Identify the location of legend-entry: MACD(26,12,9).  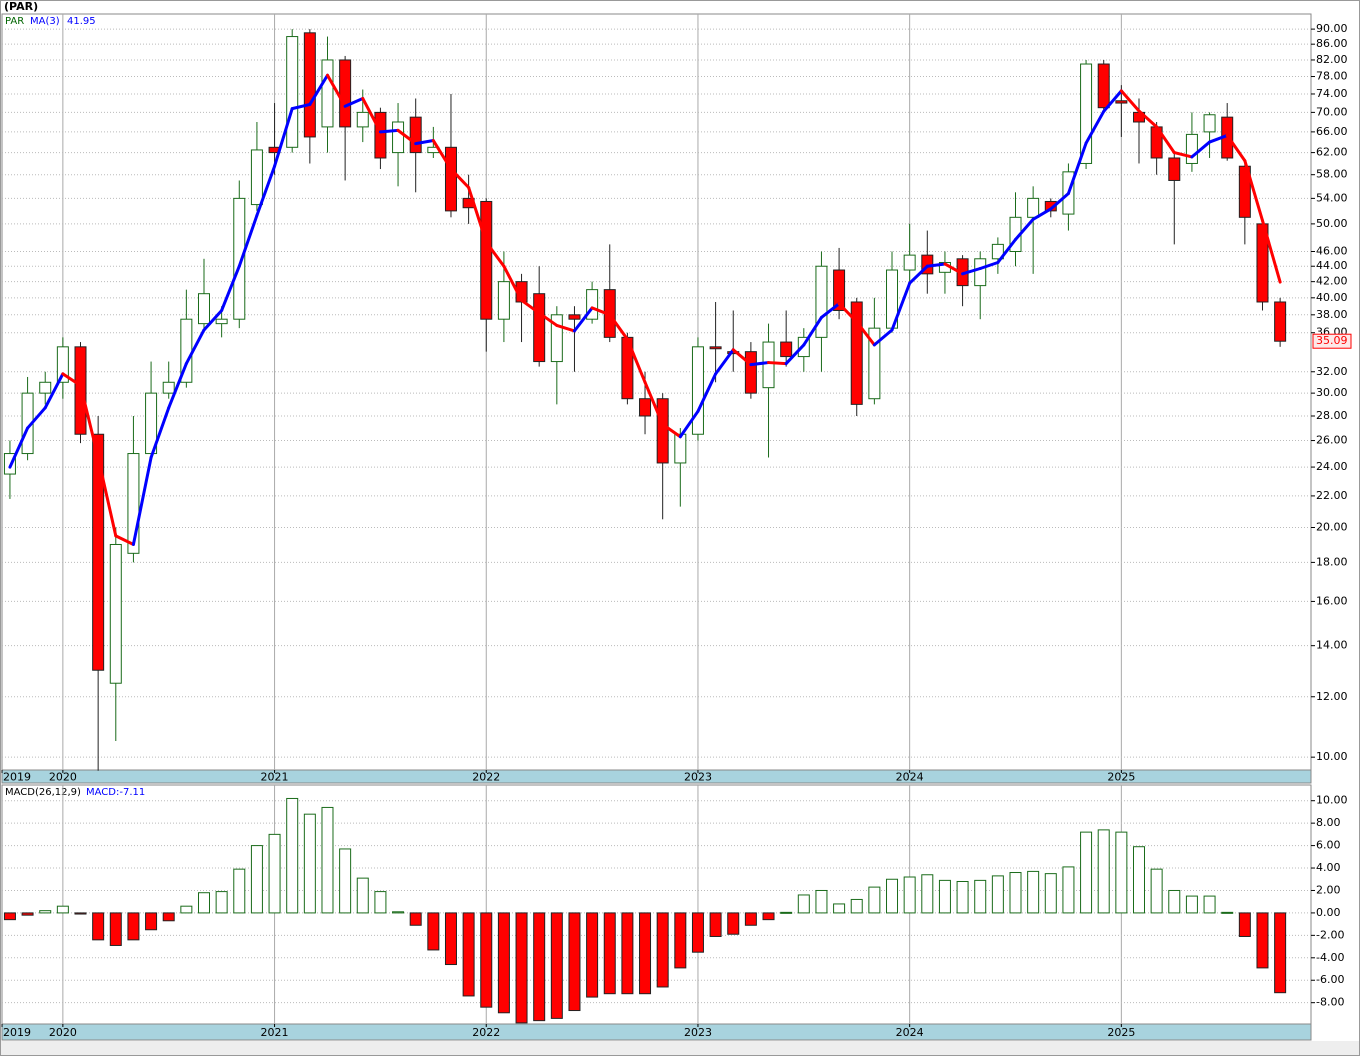
(43, 792).